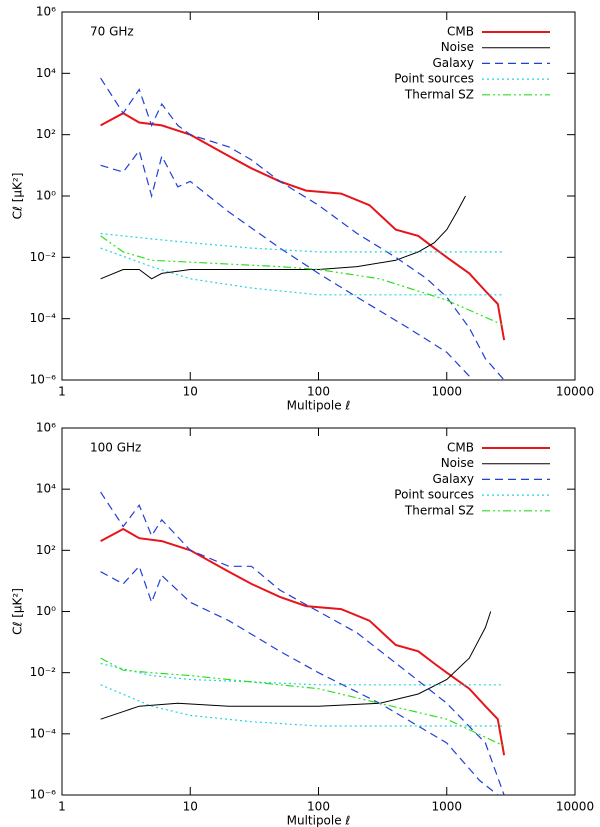  I want to click on panel-label: 100 GHz, so click(115, 448).